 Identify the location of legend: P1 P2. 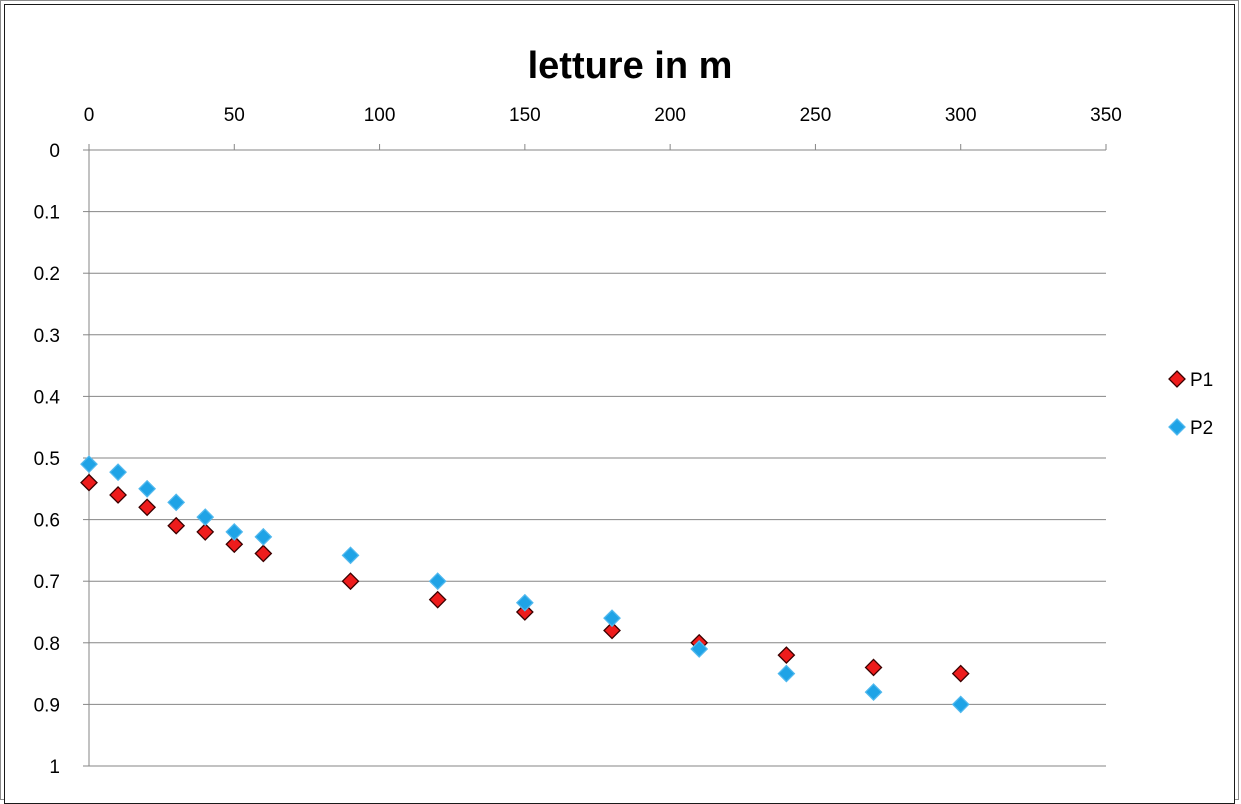
(1190, 404).